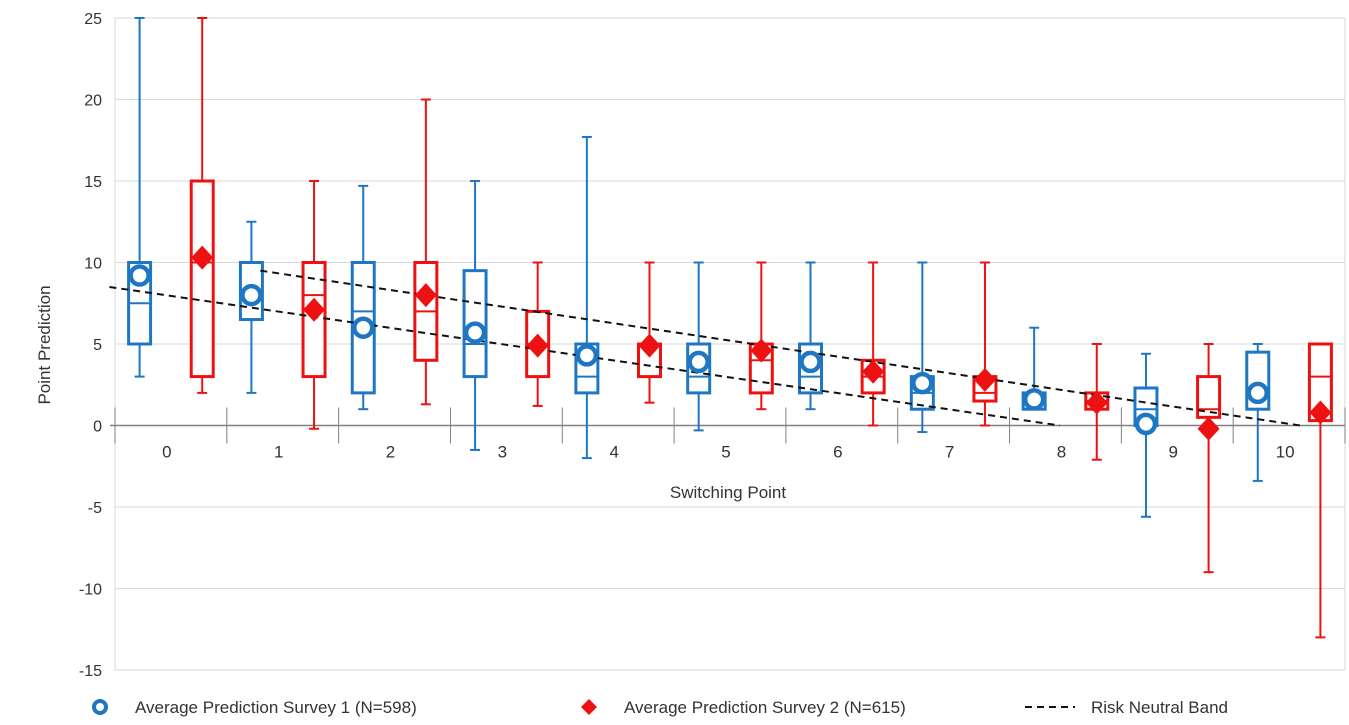 This screenshot has height=725, width=1349. What do you see at coordinates (166, 452) in the screenshot?
I see `x-tick-label: 0` at bounding box center [166, 452].